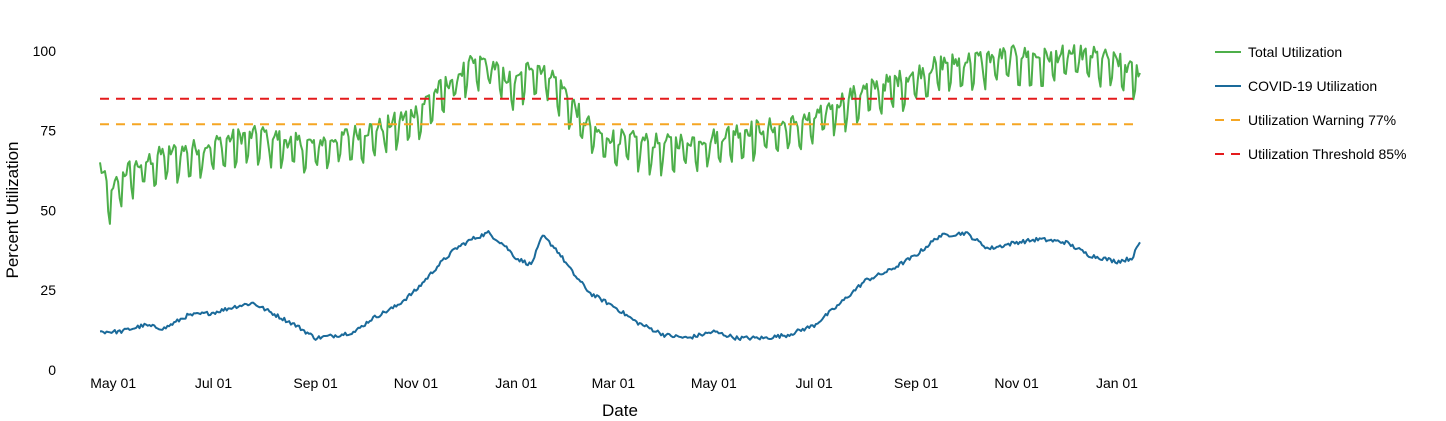  I want to click on legend-label: COVID-19 Utilization, so click(1312, 86).